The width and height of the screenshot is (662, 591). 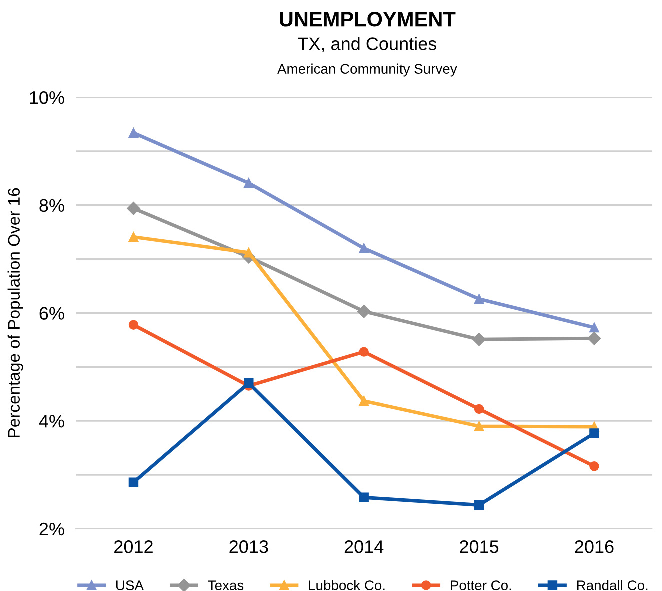 What do you see at coordinates (130, 585) in the screenshot?
I see `legend-label: USA` at bounding box center [130, 585].